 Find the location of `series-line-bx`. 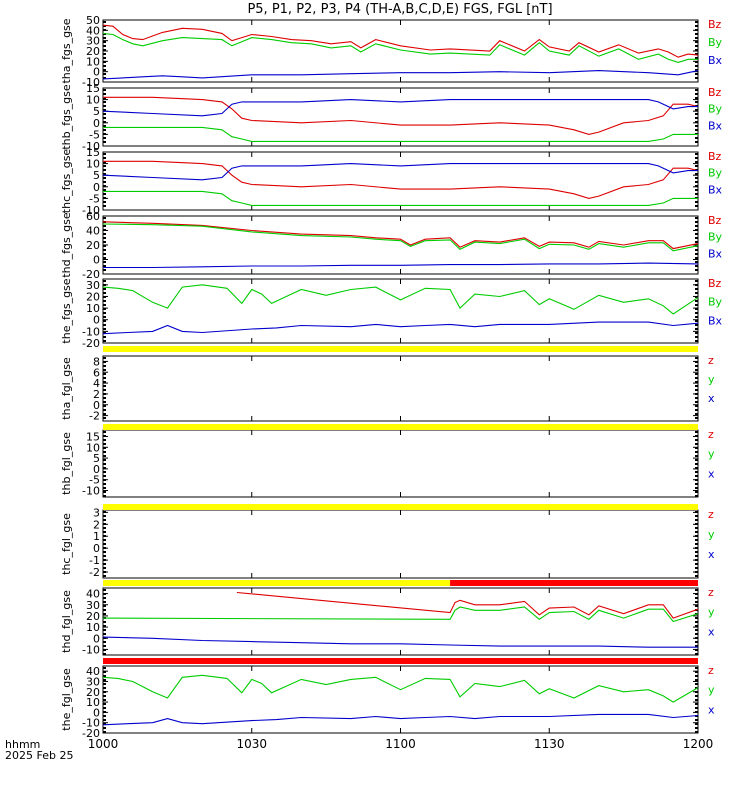

series-line-bx is located at coordinates (400, 172).